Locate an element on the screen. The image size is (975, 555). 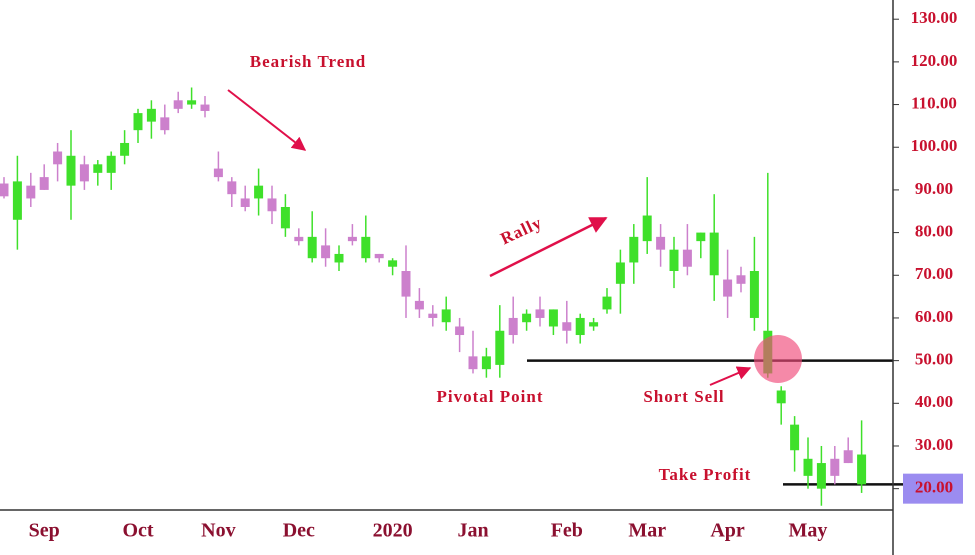
annotation: Short Sell is located at coordinates (683, 396).